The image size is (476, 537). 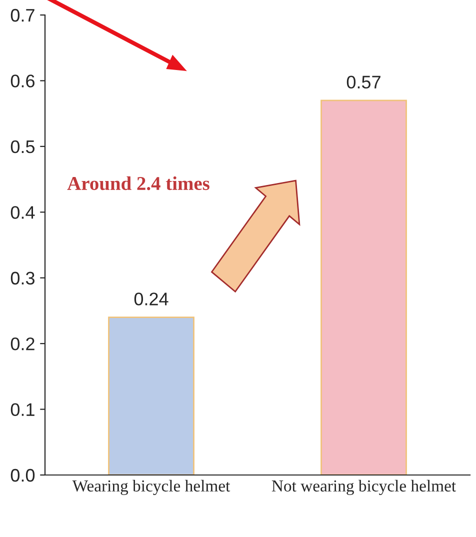 I want to click on y-tick-label: 0.4, so click(x=22, y=212).